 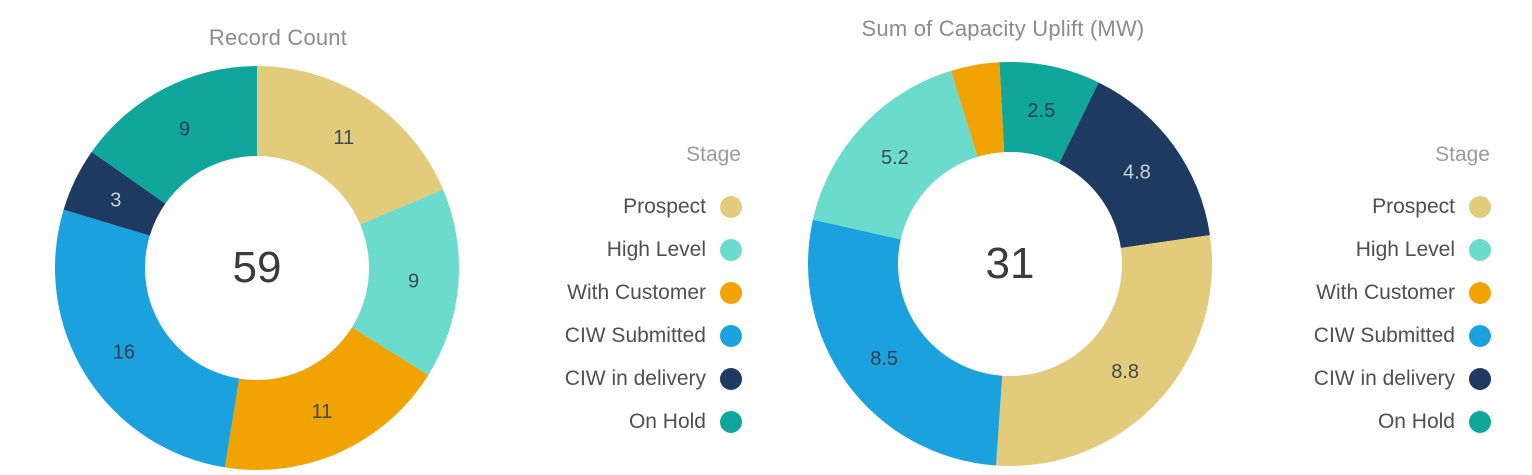 I want to click on slice-data-label: 4.8, so click(x=1137, y=173).